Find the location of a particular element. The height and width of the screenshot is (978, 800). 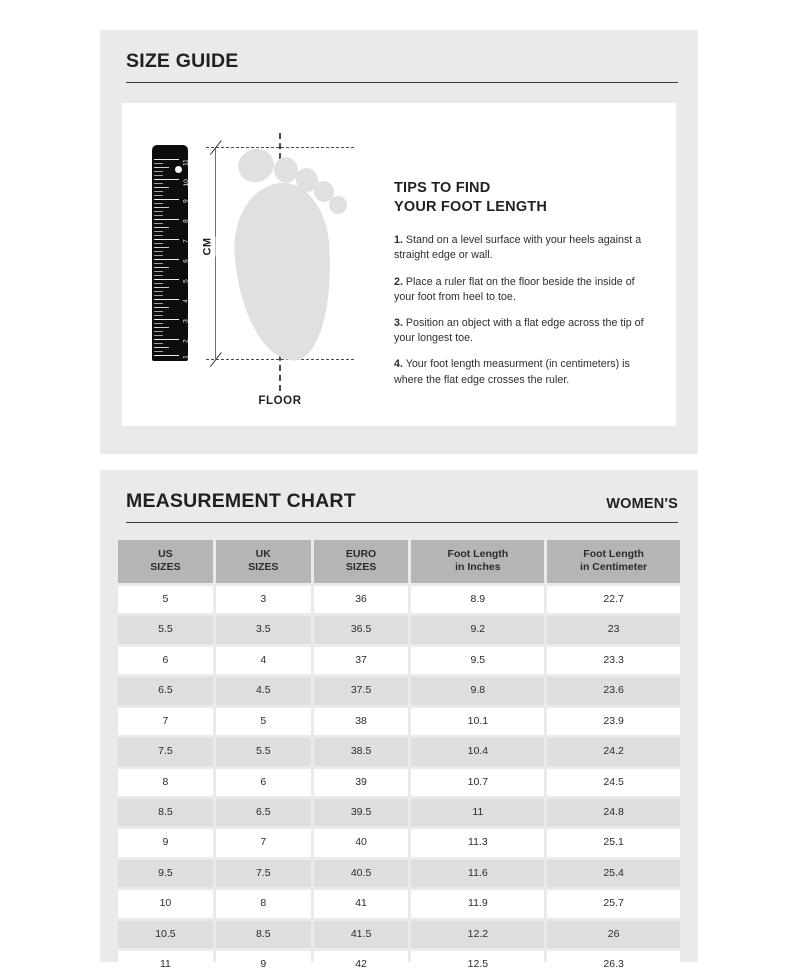

table-row: 8 6 39 10.7 24.5 is located at coordinates (399, 782).